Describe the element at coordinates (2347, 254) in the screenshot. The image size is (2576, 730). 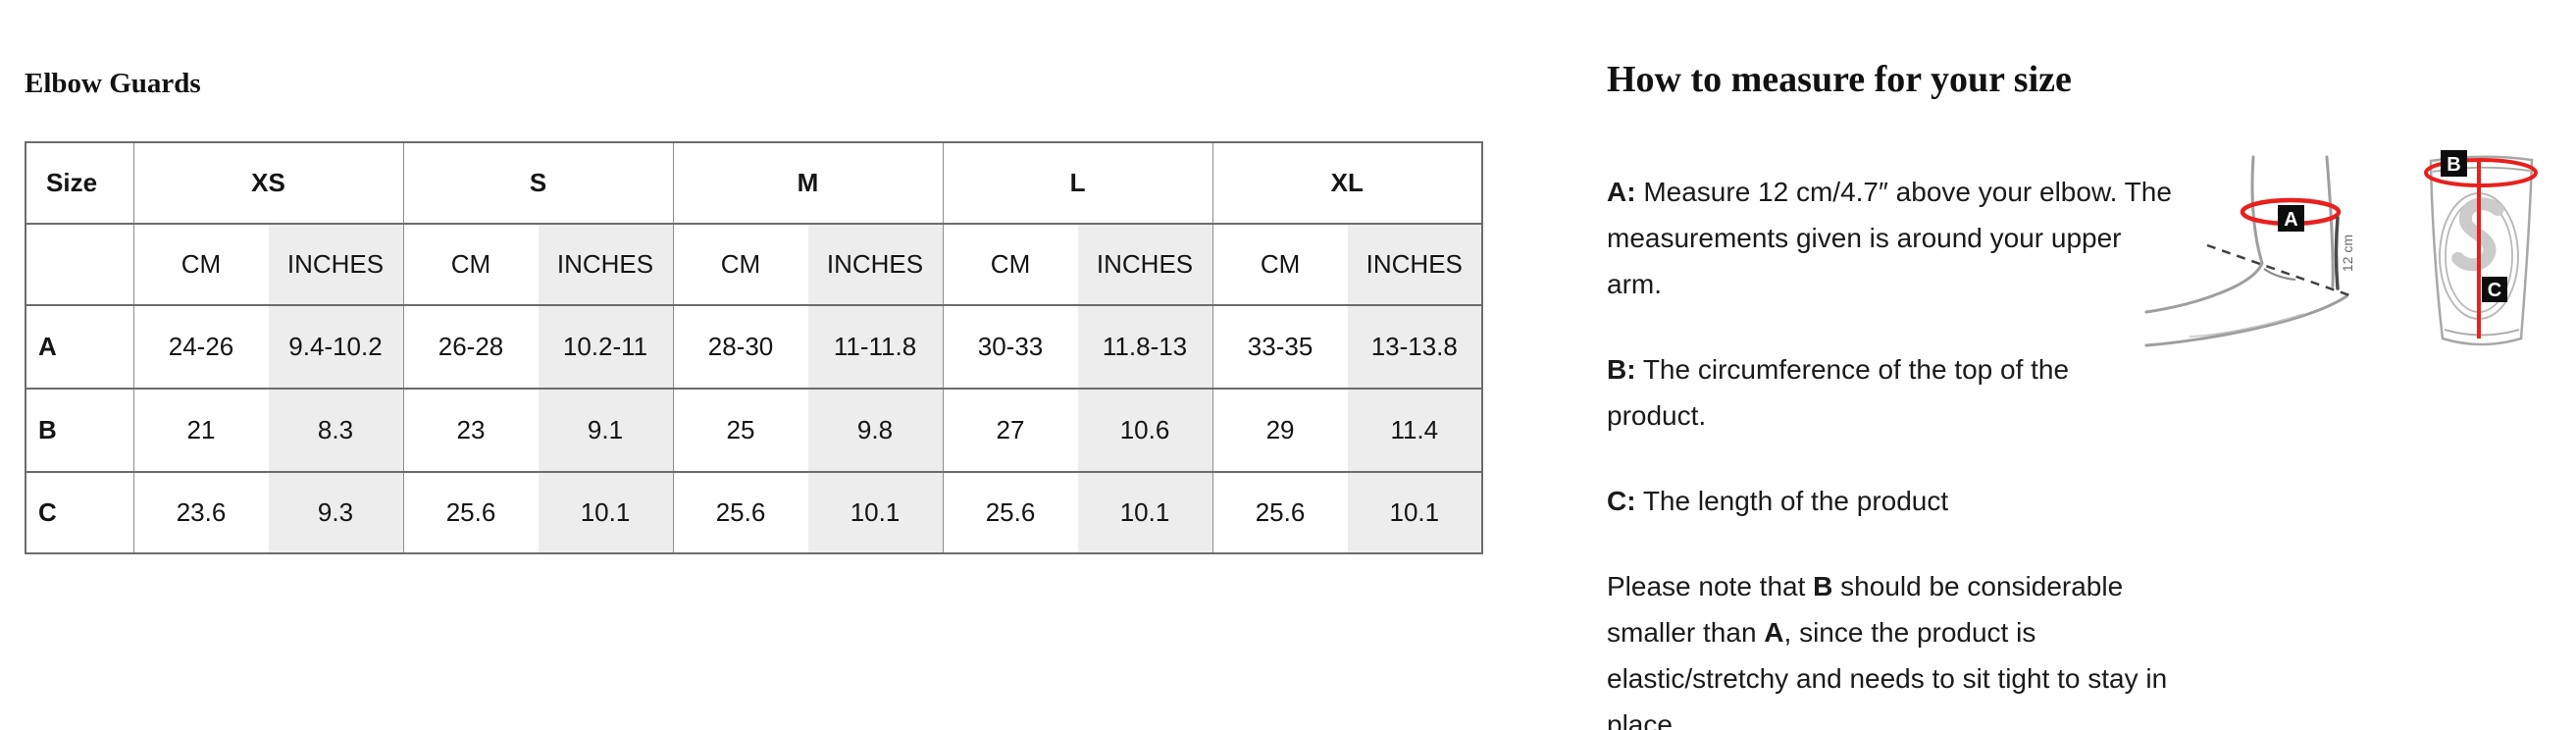
I see `twelve-cm-label: 12 cm` at that location.